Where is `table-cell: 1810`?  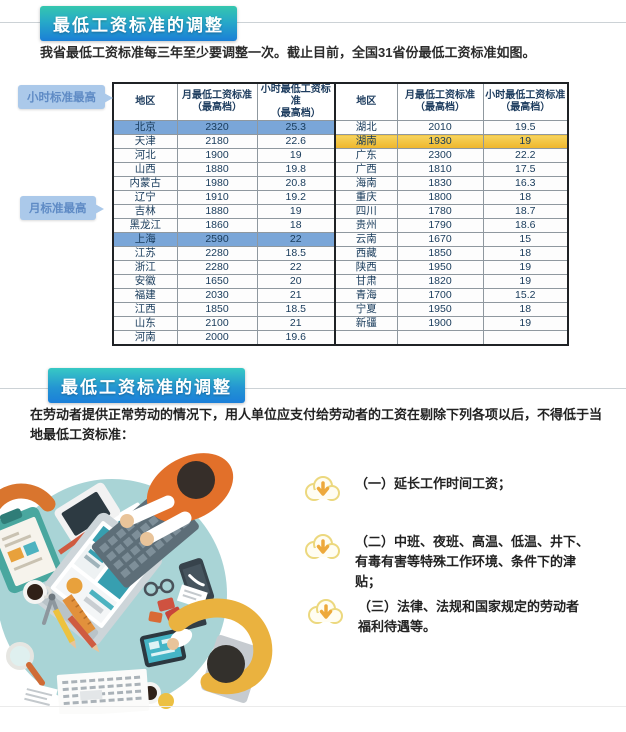
table-cell: 1810 is located at coordinates (440, 169).